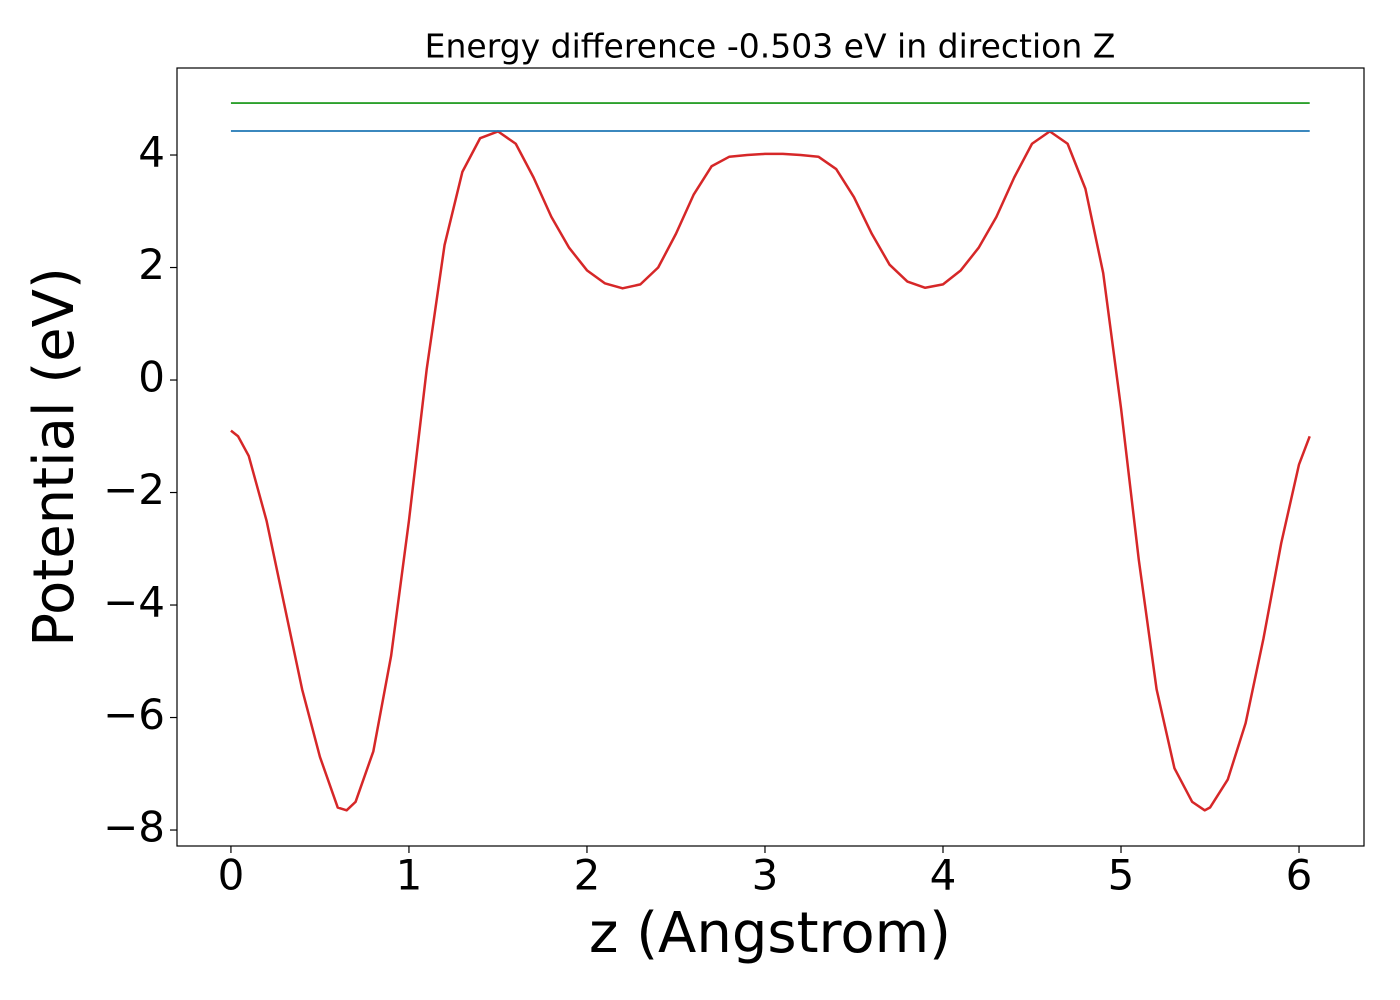 This screenshot has height=1000, width=1400. What do you see at coordinates (943, 875) in the screenshot?
I see `x-tick-label: 4` at bounding box center [943, 875].